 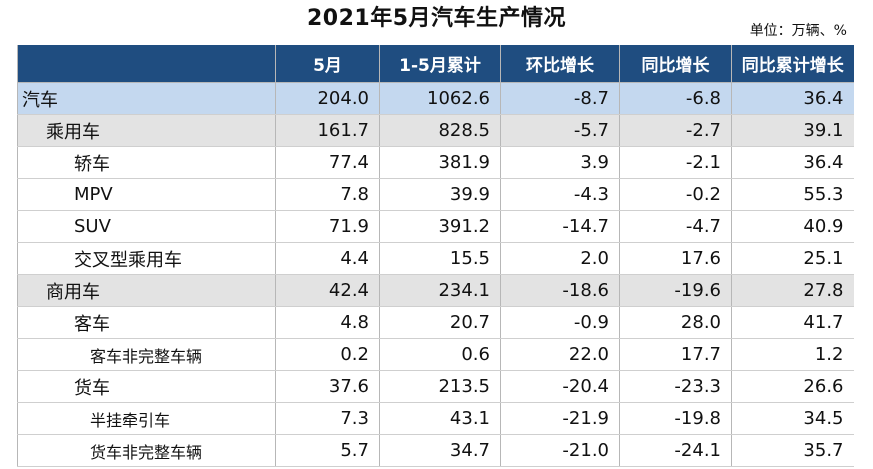 I want to click on table-row: 汽车 204.0 1062.6 -8.7 -6.8 36.4, so click(x=435, y=98).